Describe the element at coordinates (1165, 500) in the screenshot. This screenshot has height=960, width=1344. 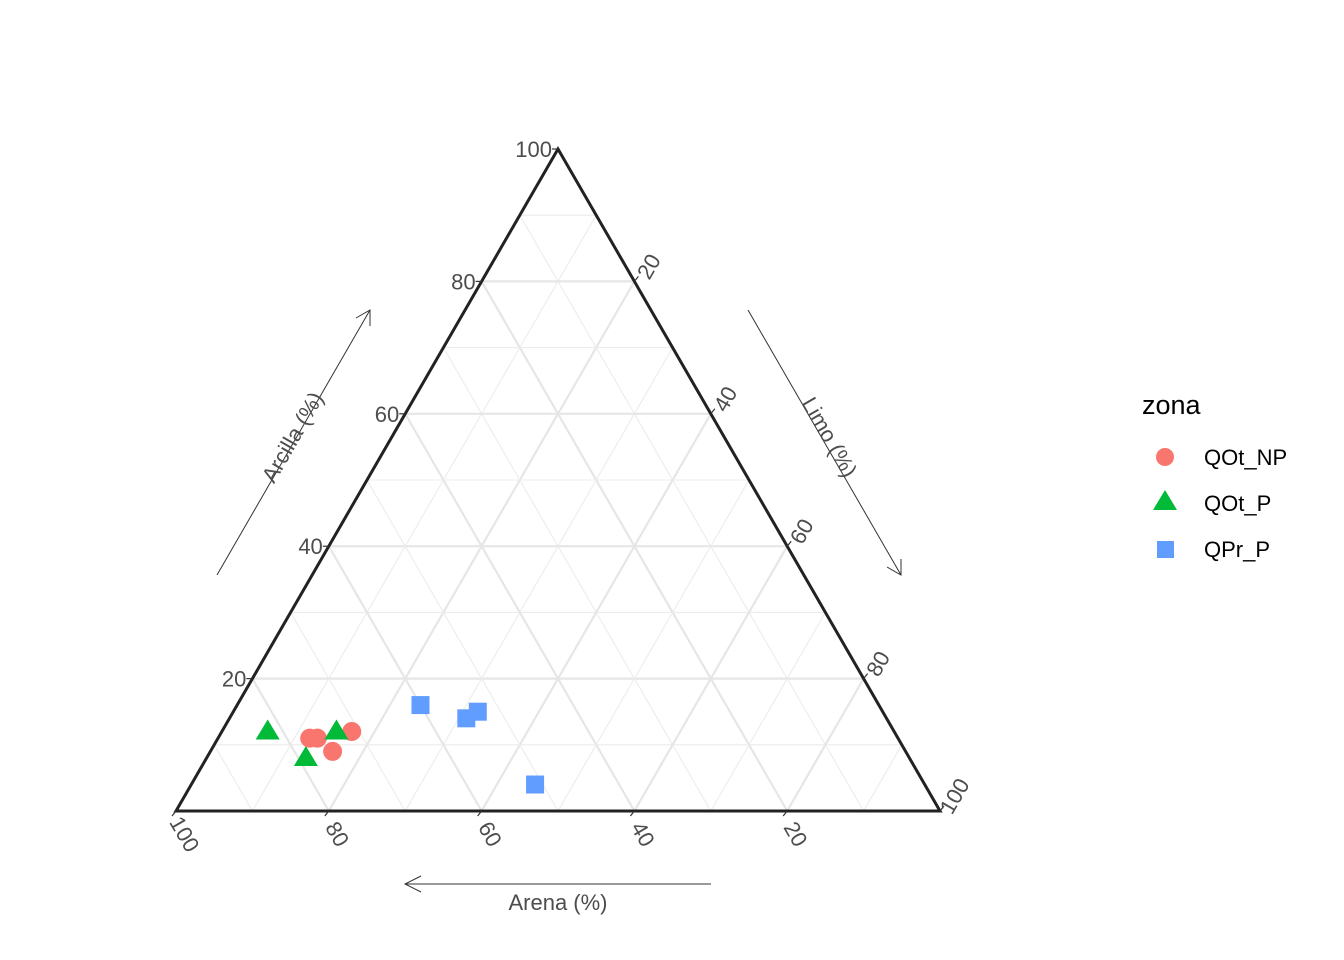
I see `legend-key-triangle` at that location.